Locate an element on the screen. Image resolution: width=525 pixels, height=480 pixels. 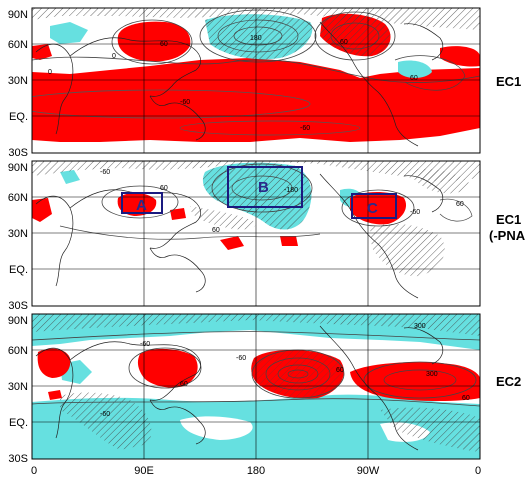
x-tick: 90E is located at coordinates (144, 471).